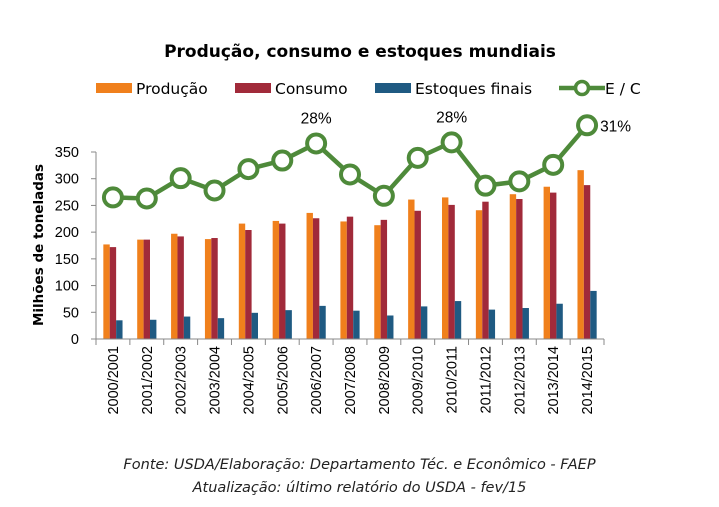  Describe the element at coordinates (67, 153) in the screenshot. I see `y-tick-label: 350` at that location.